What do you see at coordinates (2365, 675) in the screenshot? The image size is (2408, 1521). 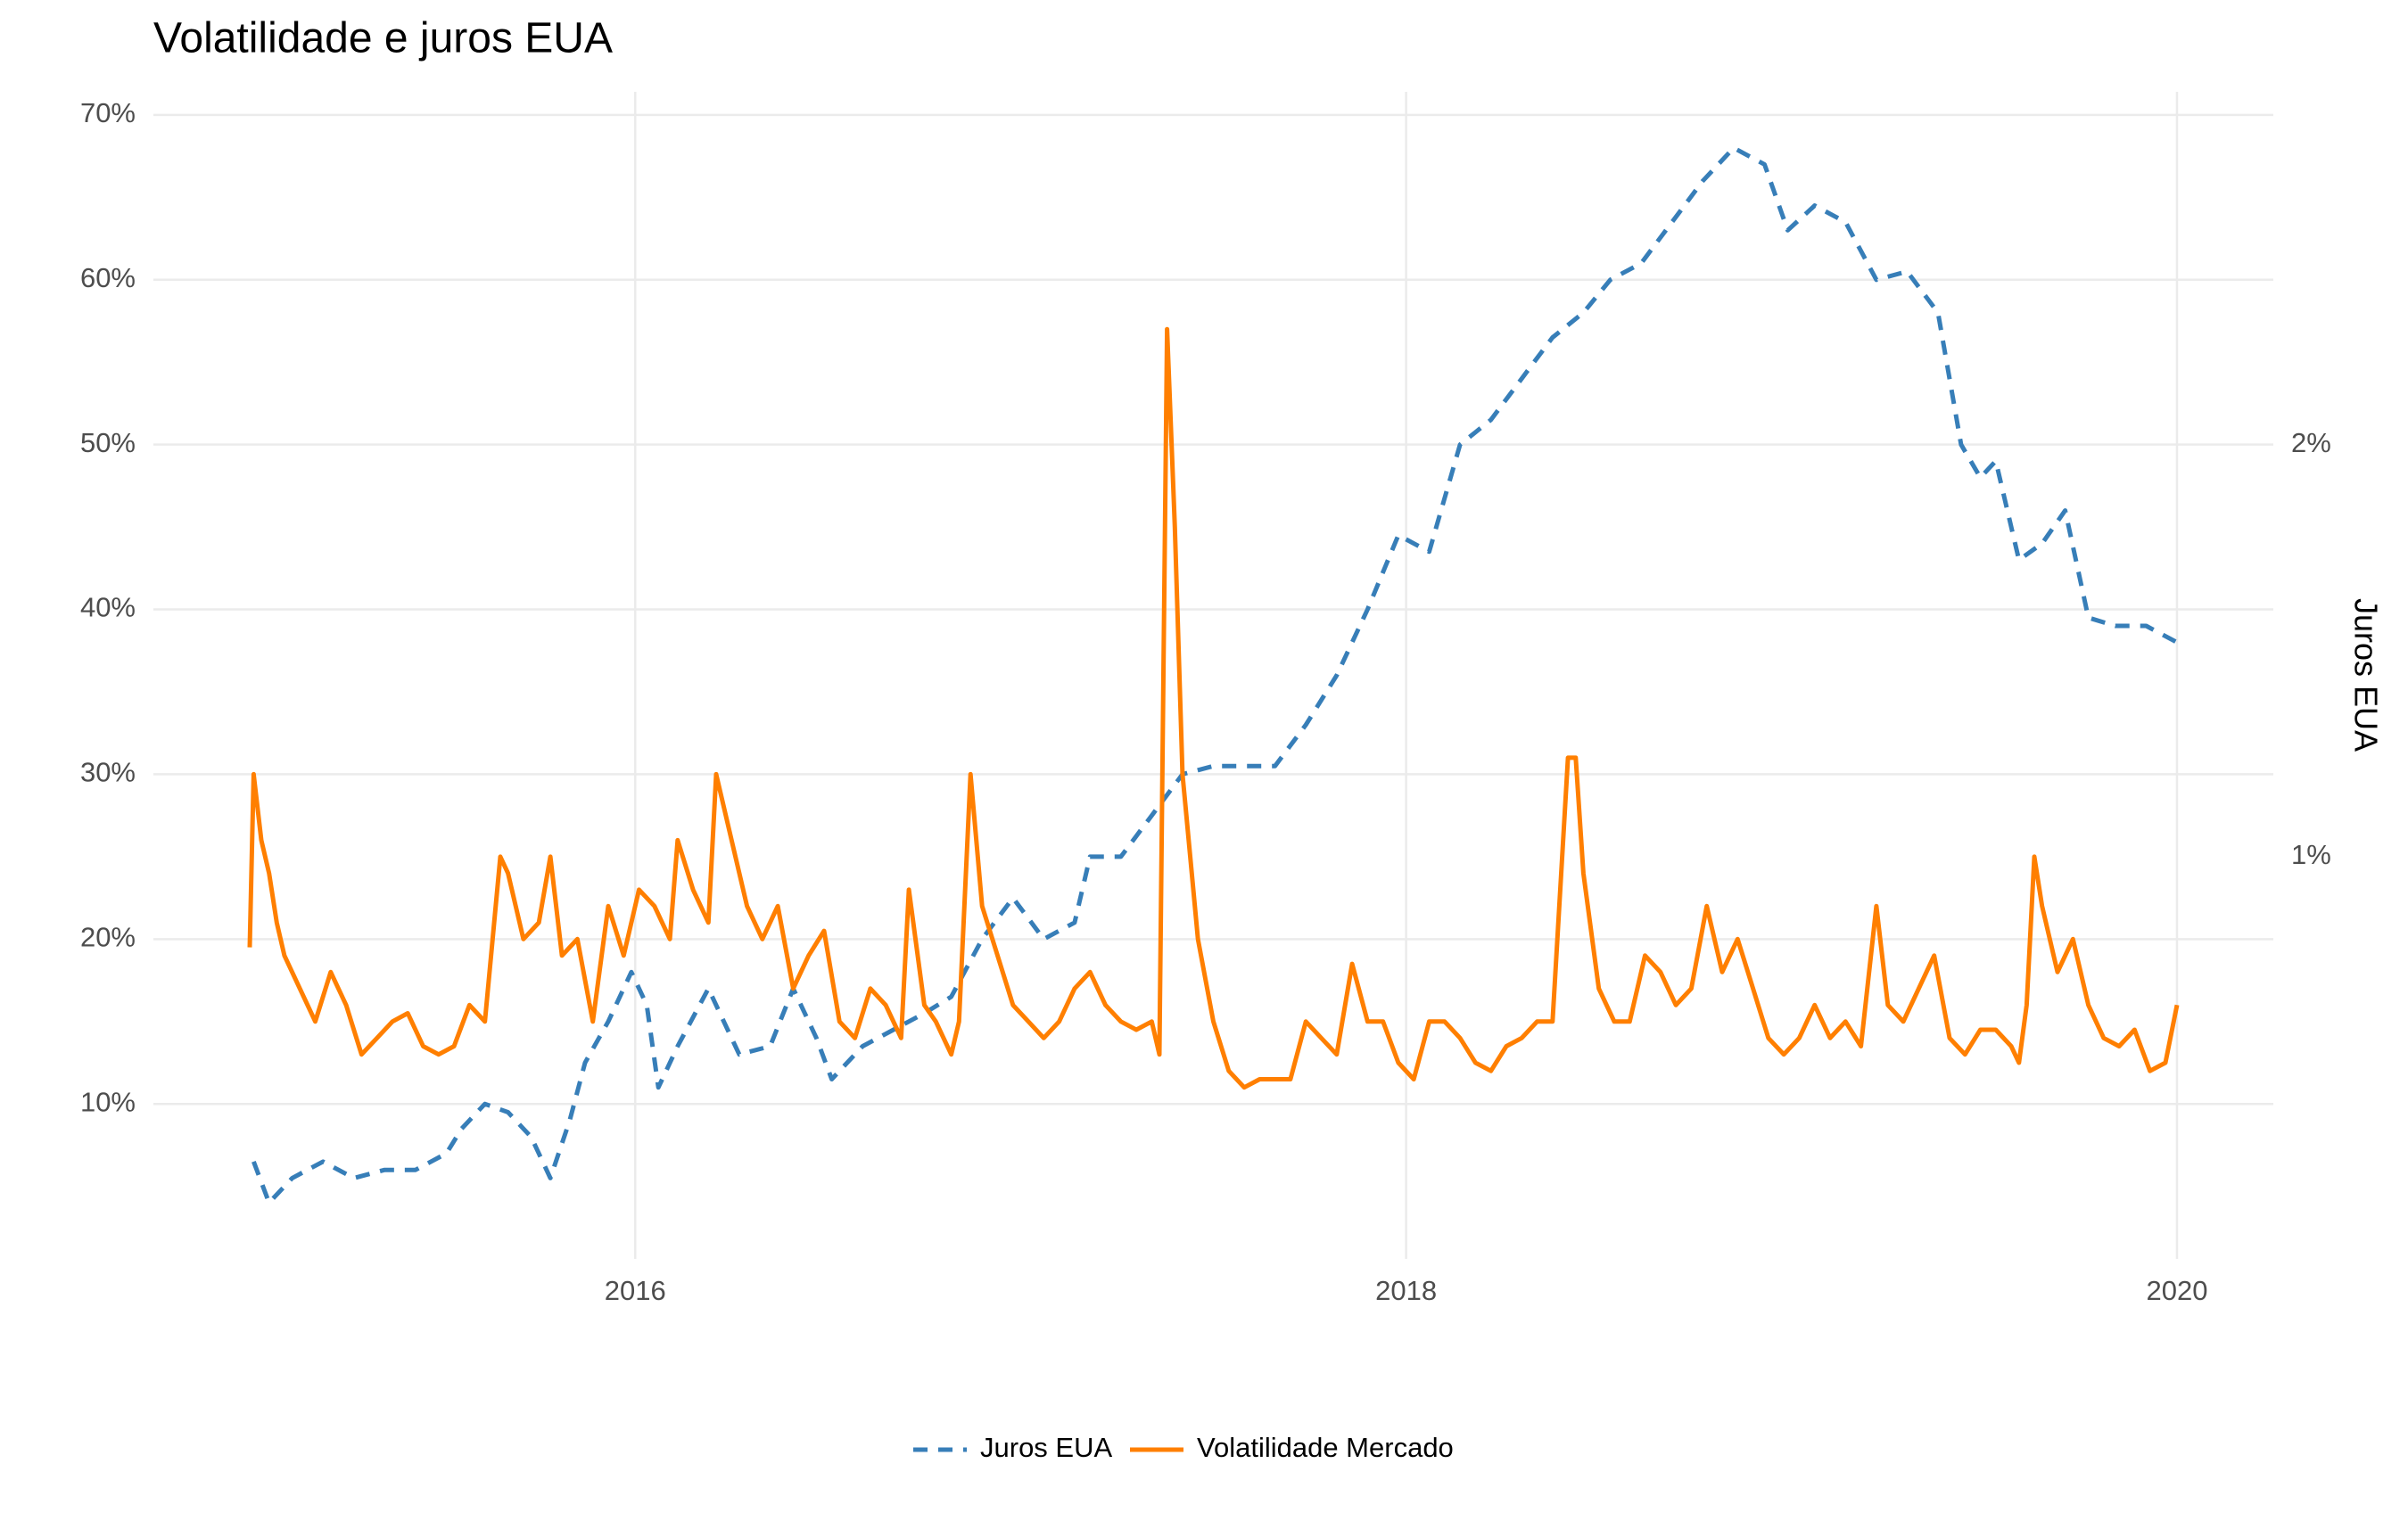 I see `y2-axis-title: Juros EUA` at bounding box center [2365, 675].